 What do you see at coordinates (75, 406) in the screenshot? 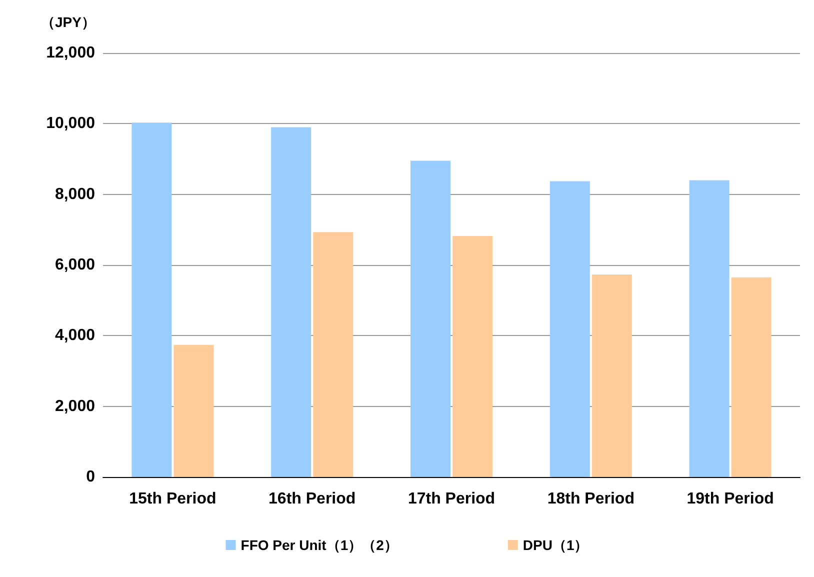
I see `y-tick-label: 2,000` at bounding box center [75, 406].